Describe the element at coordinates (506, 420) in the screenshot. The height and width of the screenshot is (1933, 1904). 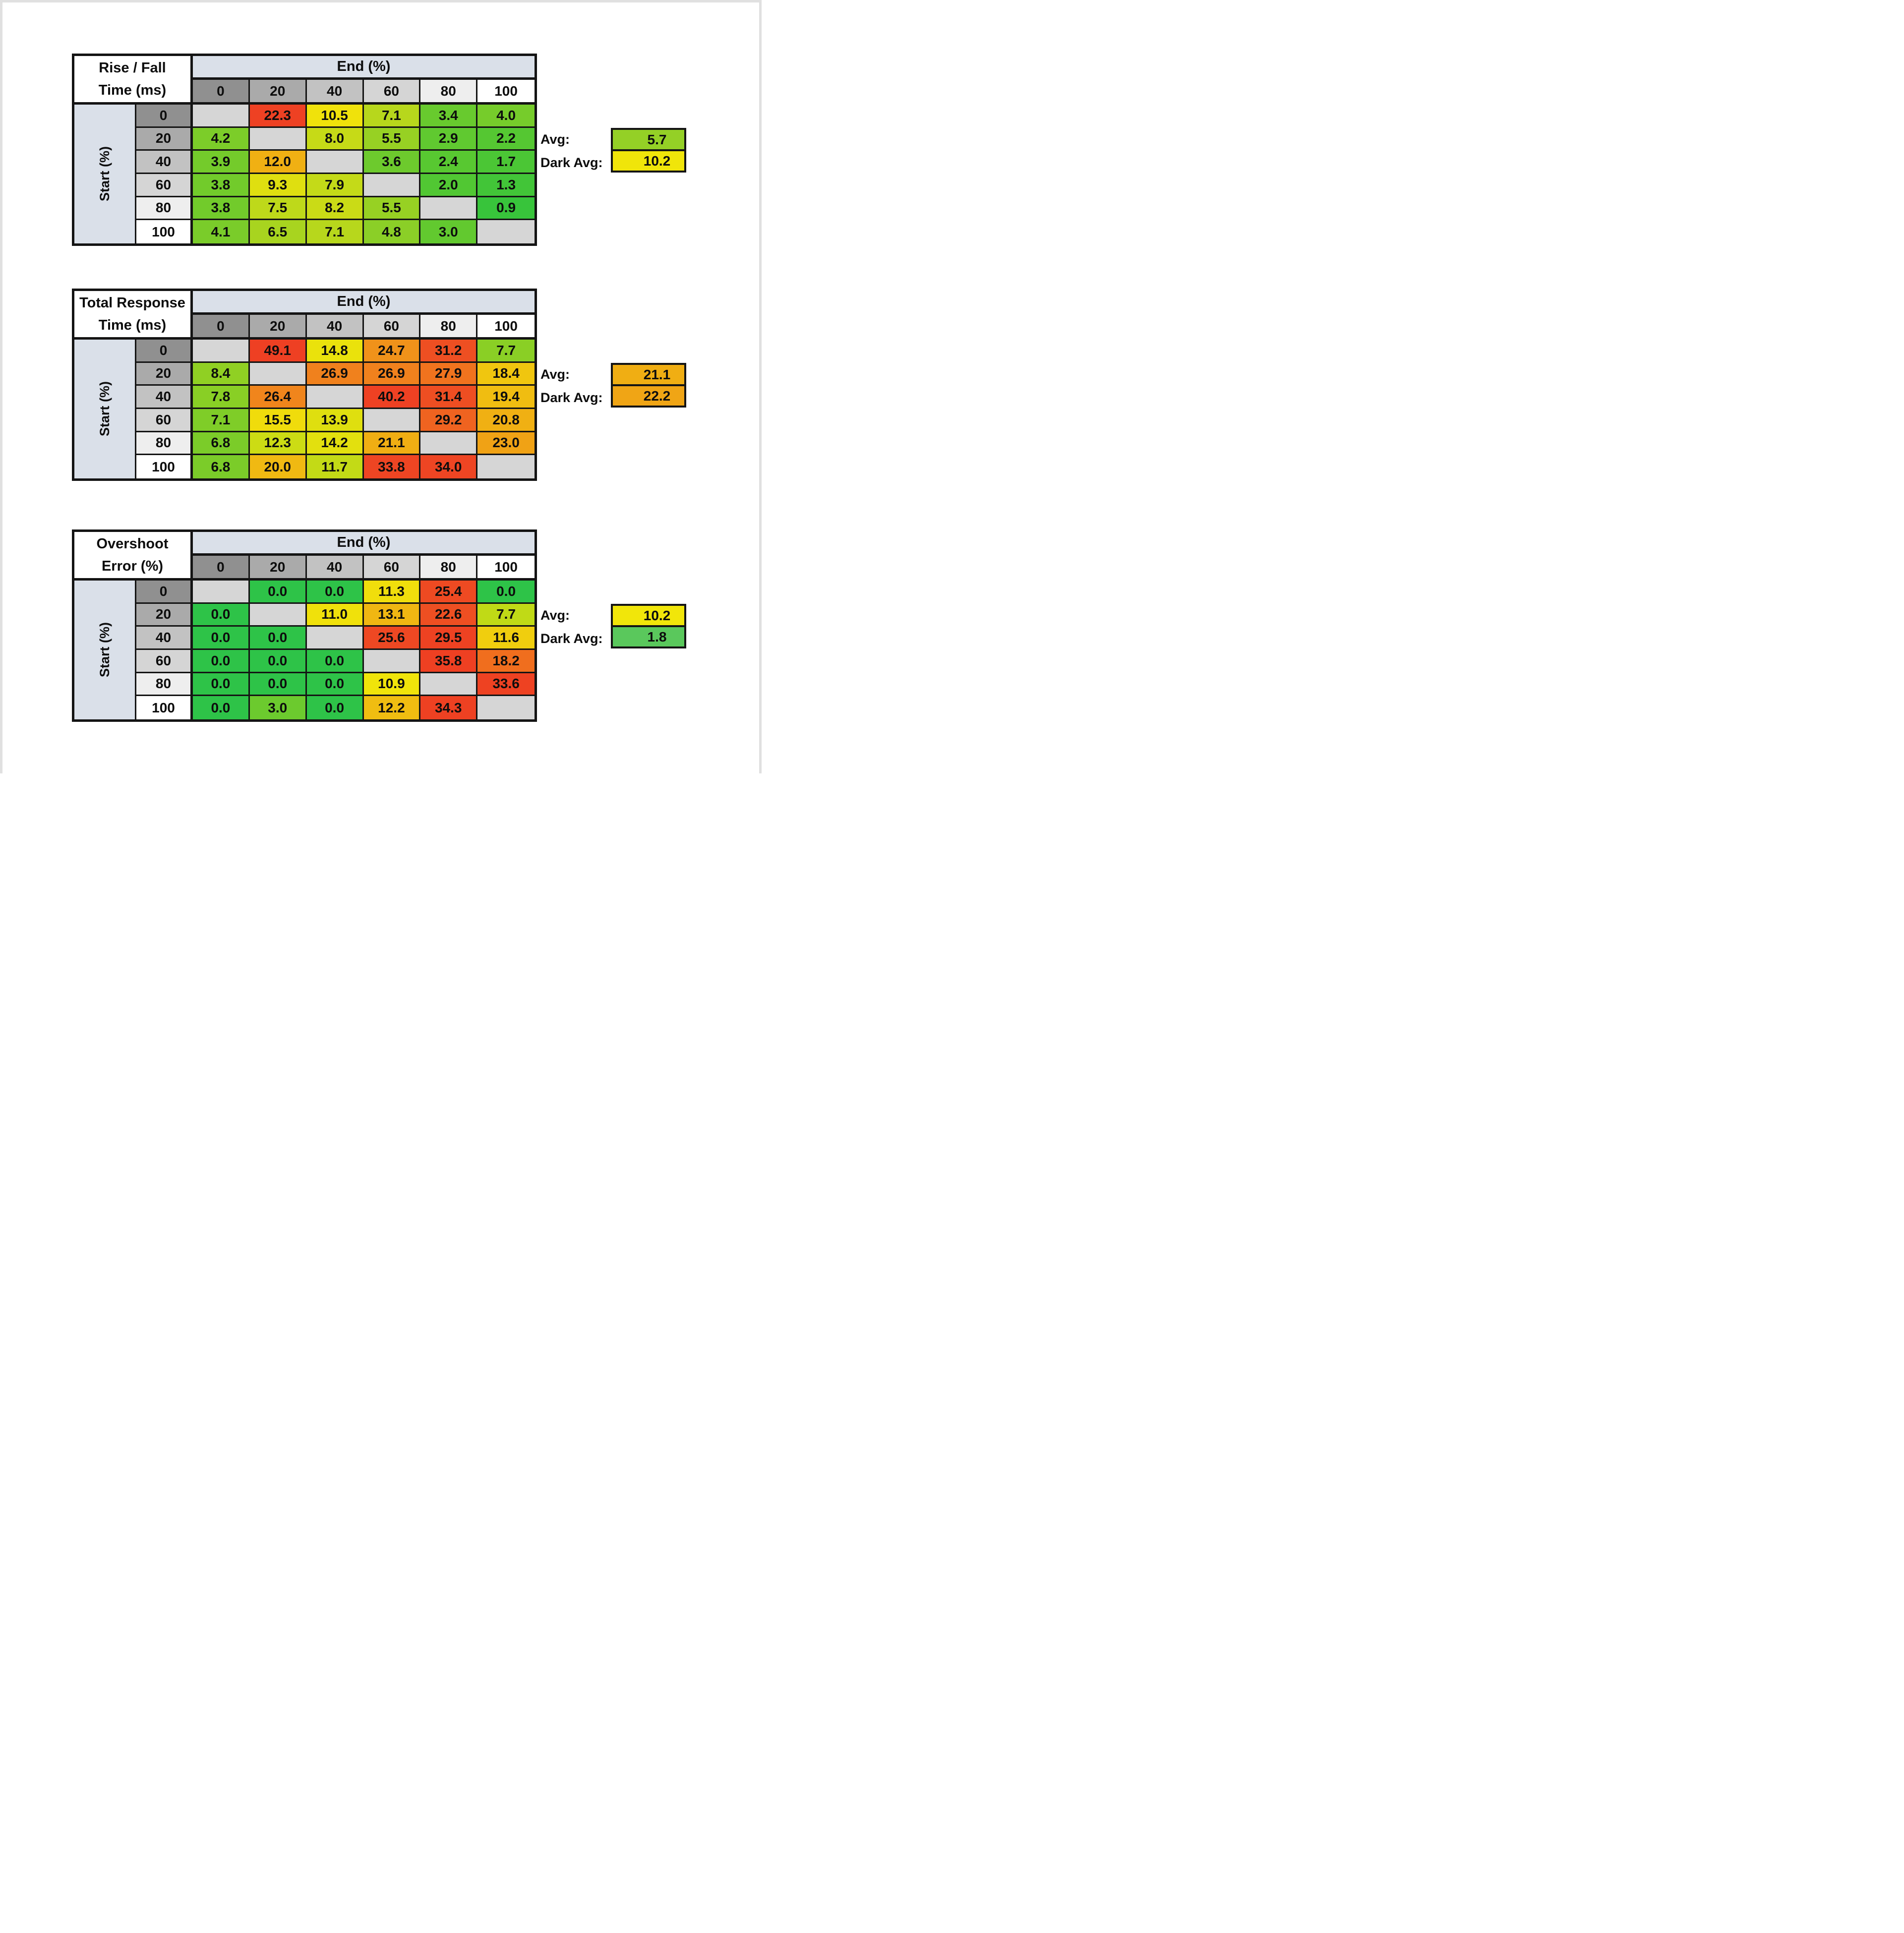
I see `heatmap-cell: 20.8` at that location.